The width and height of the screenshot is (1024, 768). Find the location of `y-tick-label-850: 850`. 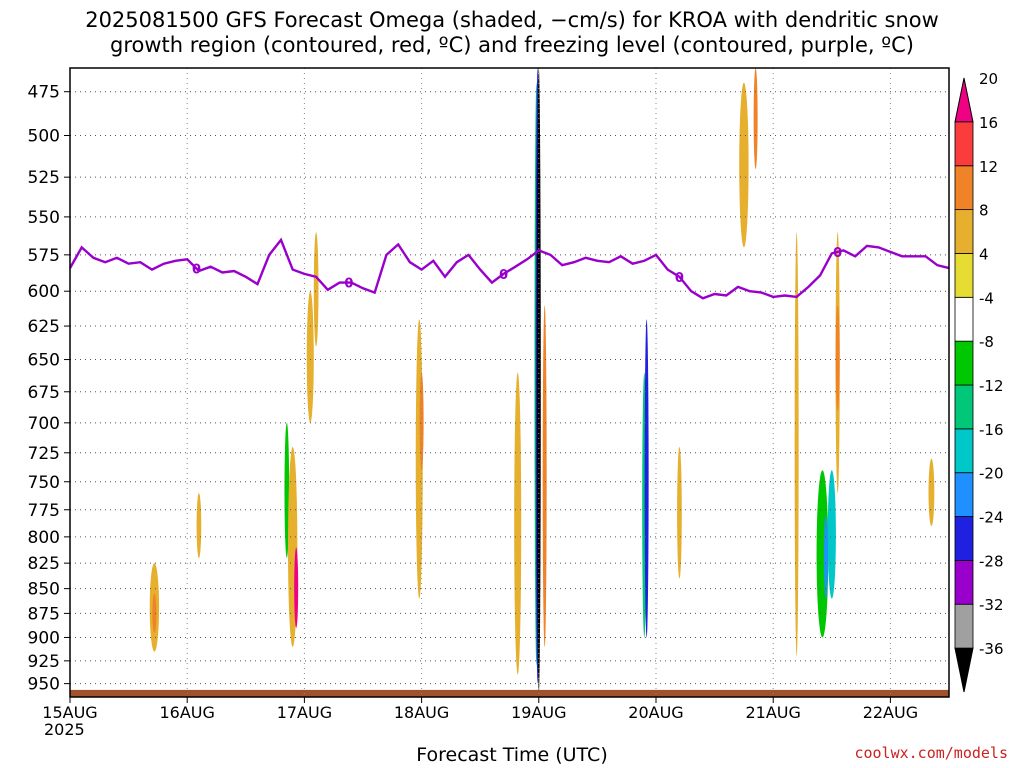

y-tick-label-850: 850 is located at coordinates (44, 590).